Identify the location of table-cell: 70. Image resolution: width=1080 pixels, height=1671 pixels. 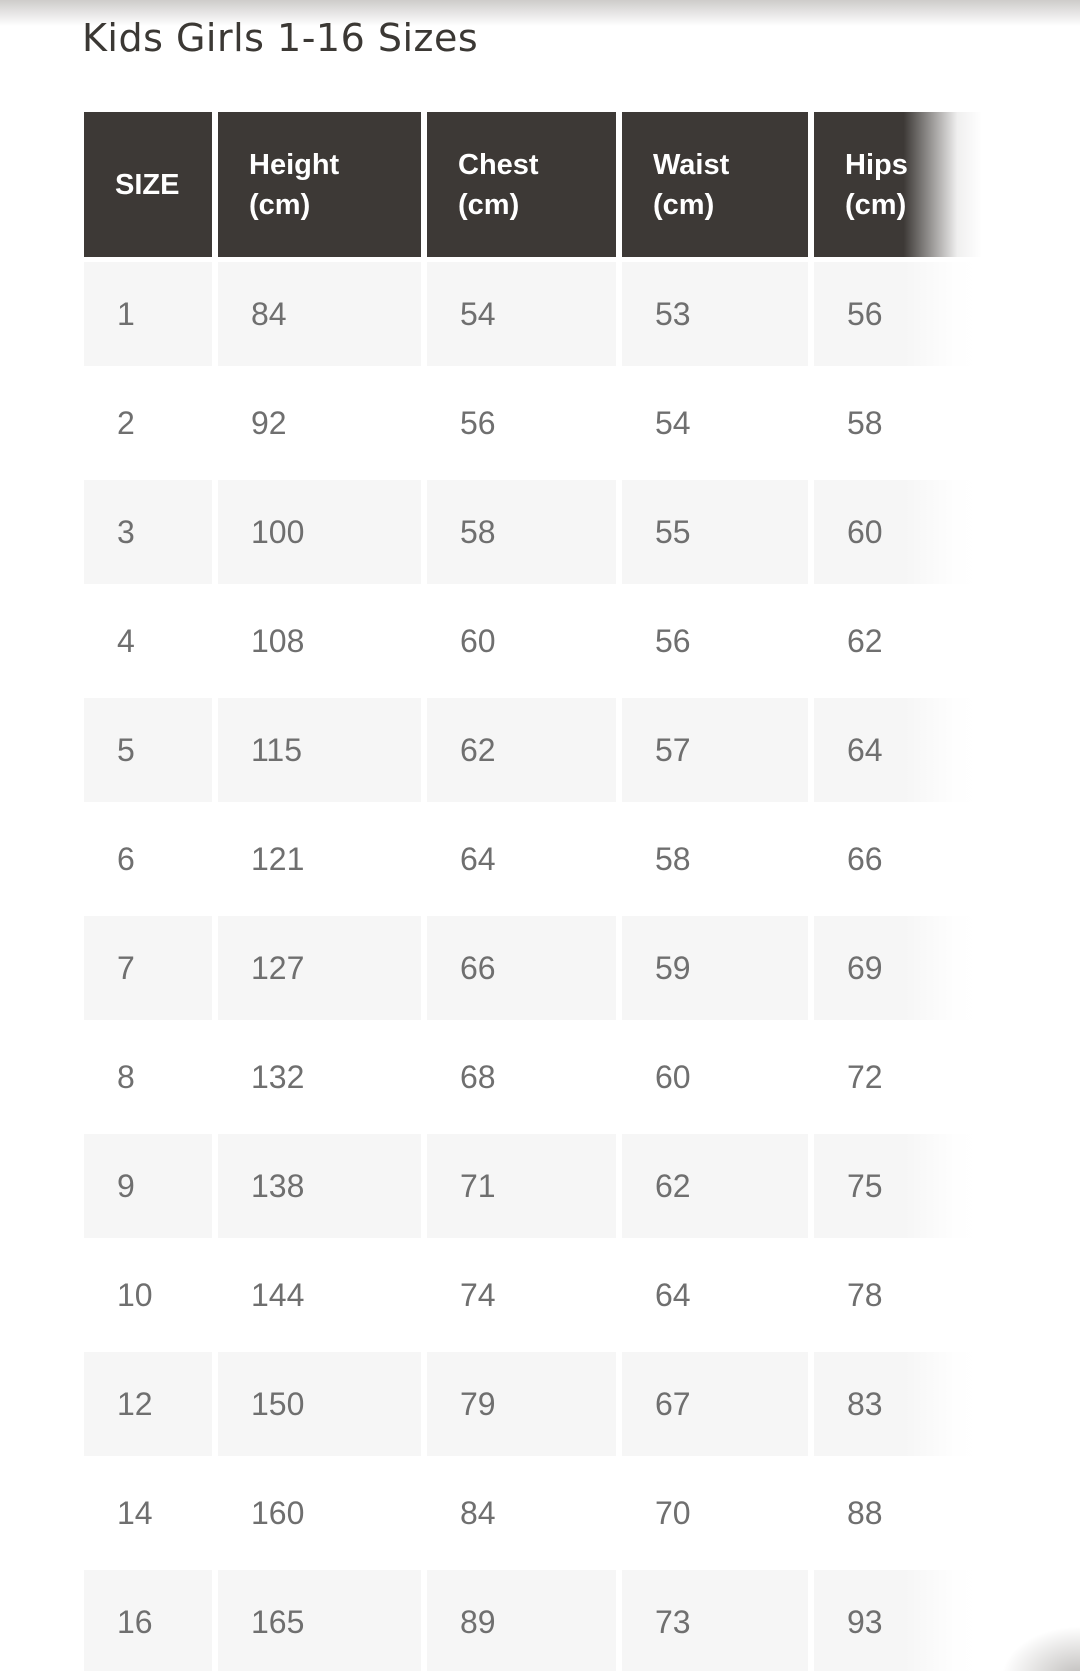
(715, 1513).